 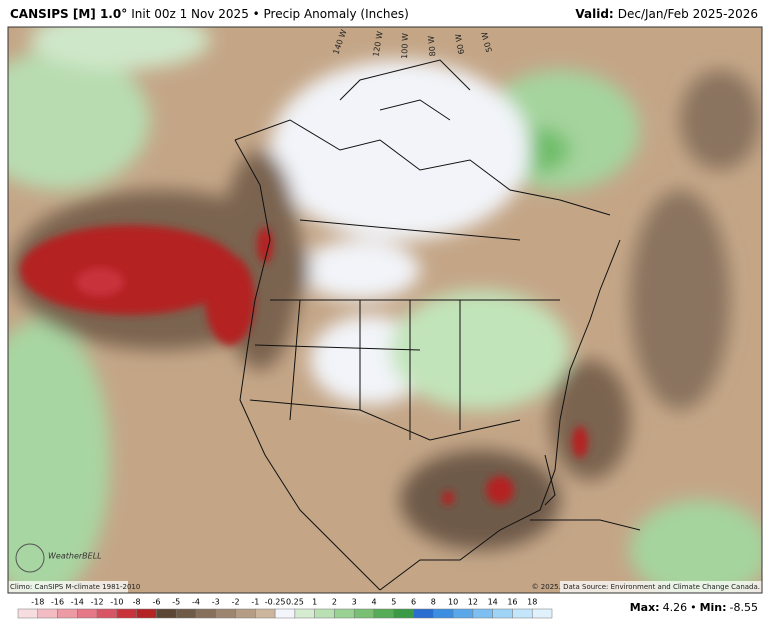 I want to click on model-name: CANSIPS [M] 1.0°, so click(x=68, y=14).